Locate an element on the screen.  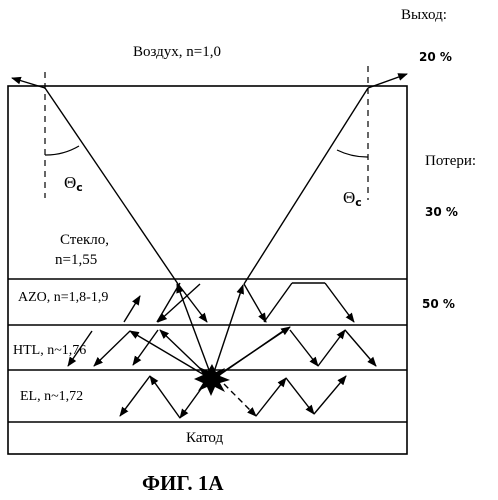
theta-right-label: Θc is located at coordinates (352, 198).